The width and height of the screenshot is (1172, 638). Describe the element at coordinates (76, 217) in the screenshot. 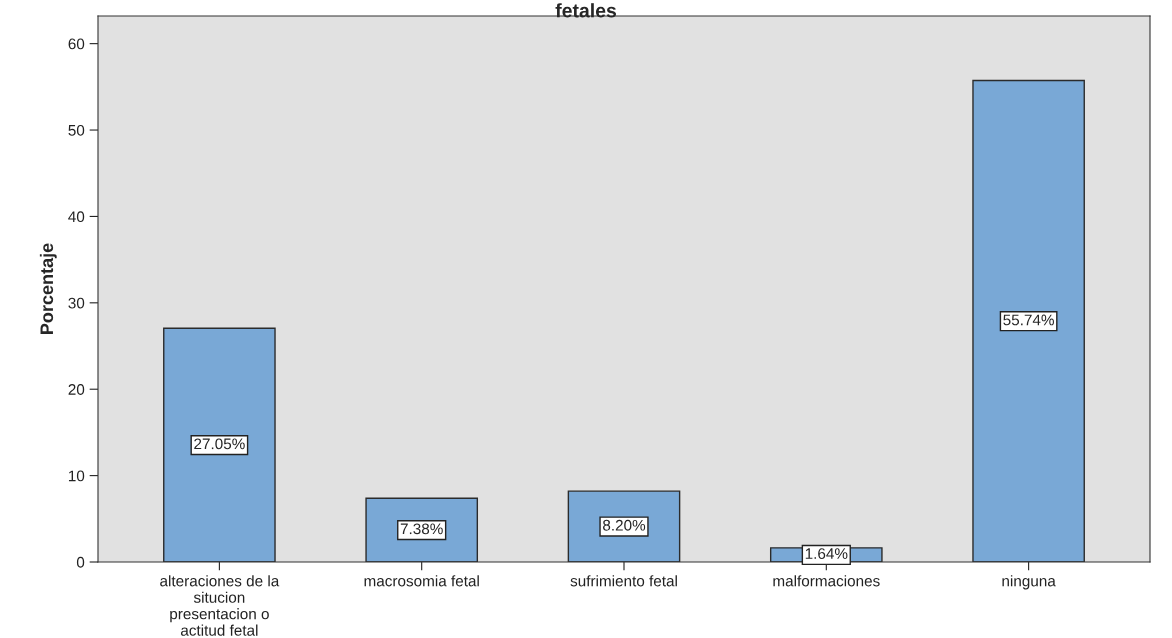

I see `y-tick-label: 40` at that location.